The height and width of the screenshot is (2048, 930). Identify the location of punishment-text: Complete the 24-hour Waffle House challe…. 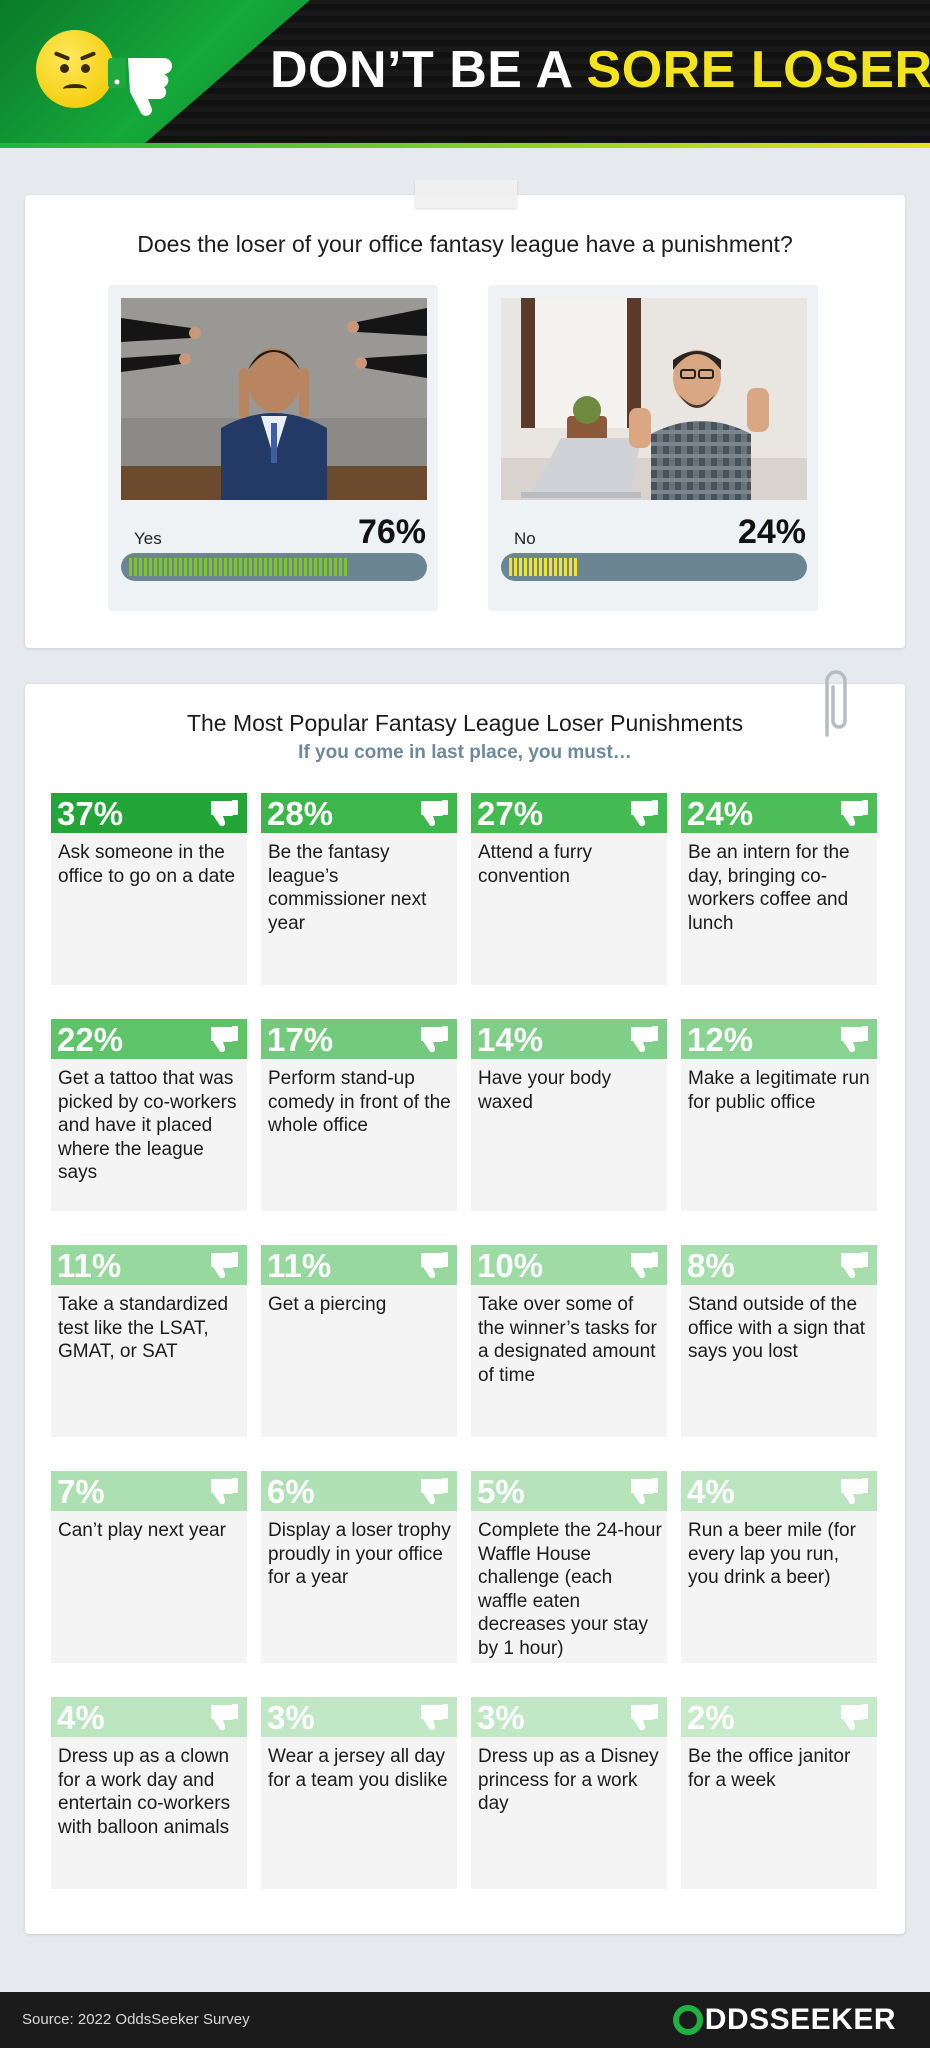
(570, 1589).